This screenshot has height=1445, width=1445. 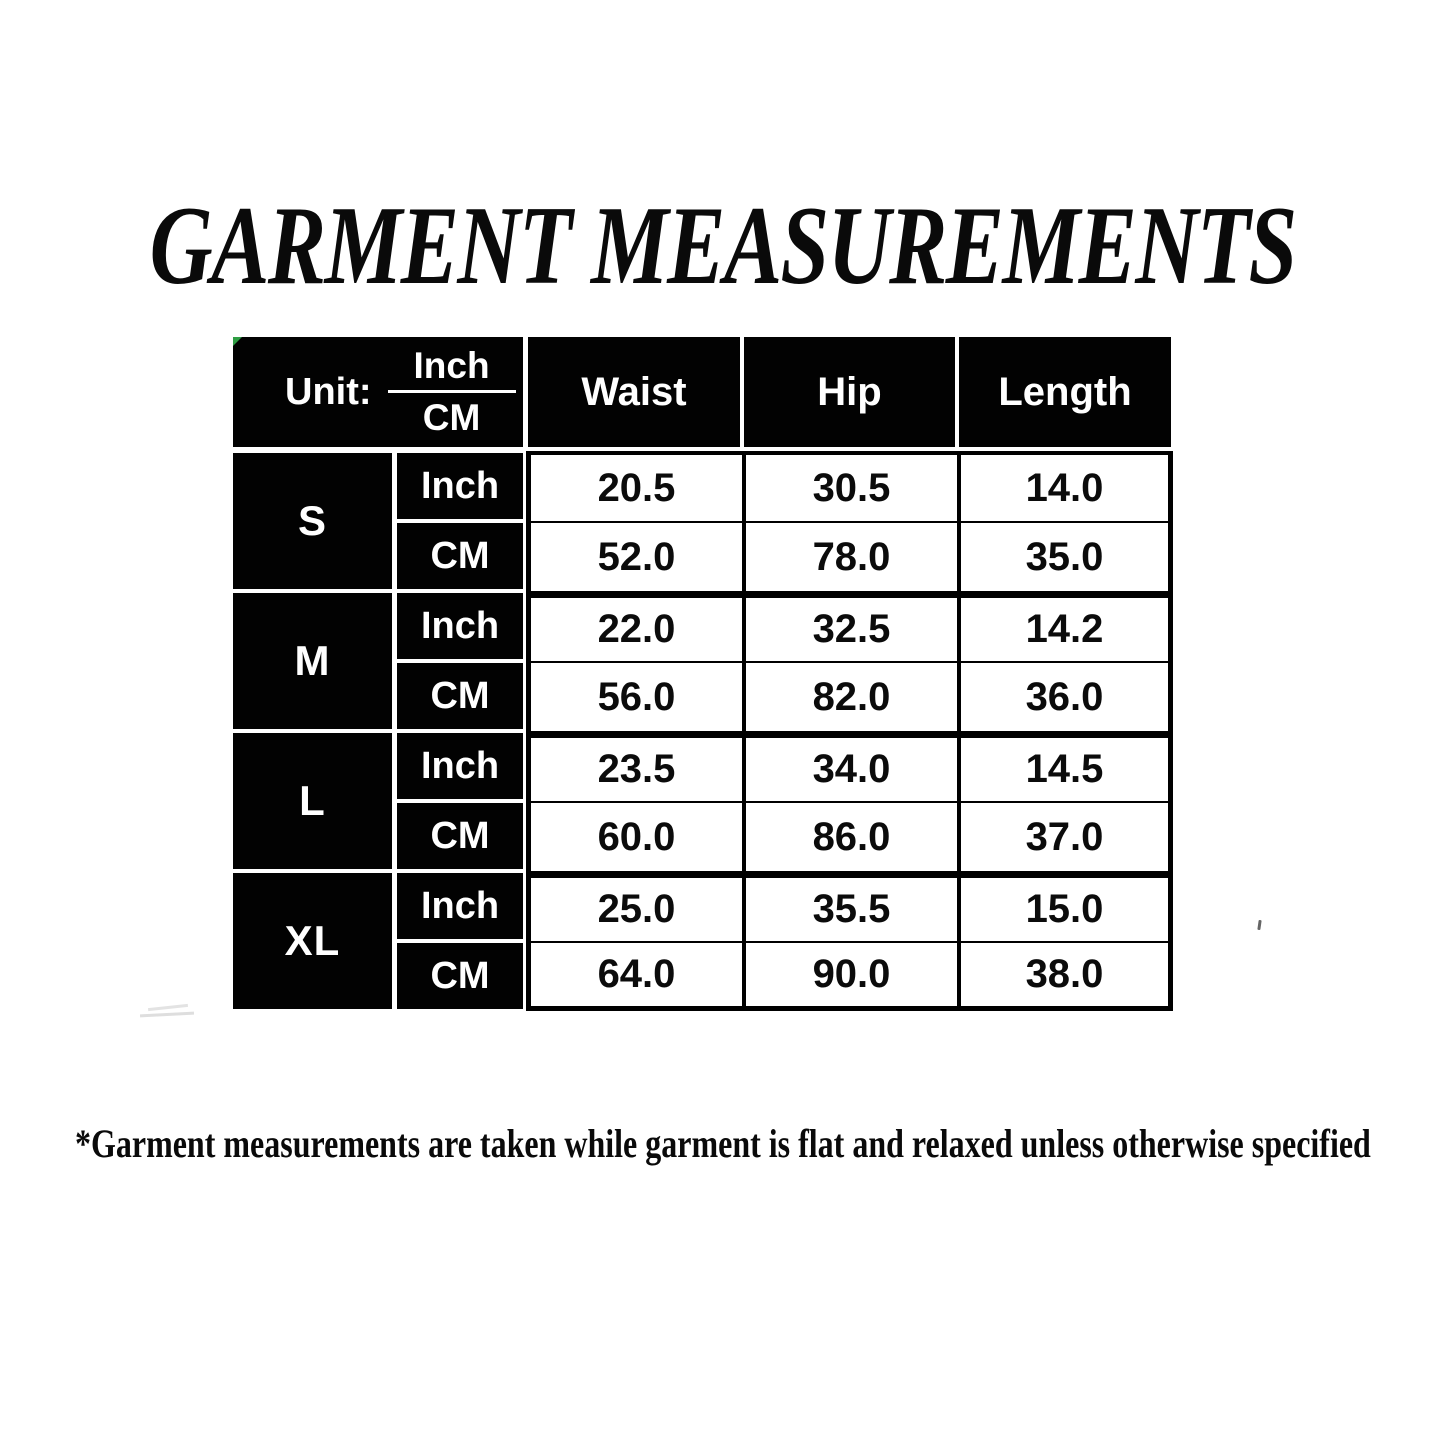 I want to click on cell-l-cm-waist: 60.0, so click(x=634, y=836).